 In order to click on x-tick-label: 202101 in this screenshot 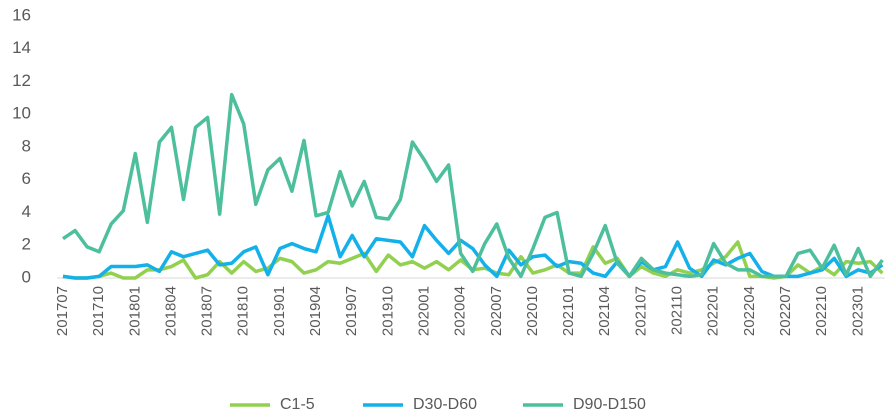, I will do `click(568, 311)`.